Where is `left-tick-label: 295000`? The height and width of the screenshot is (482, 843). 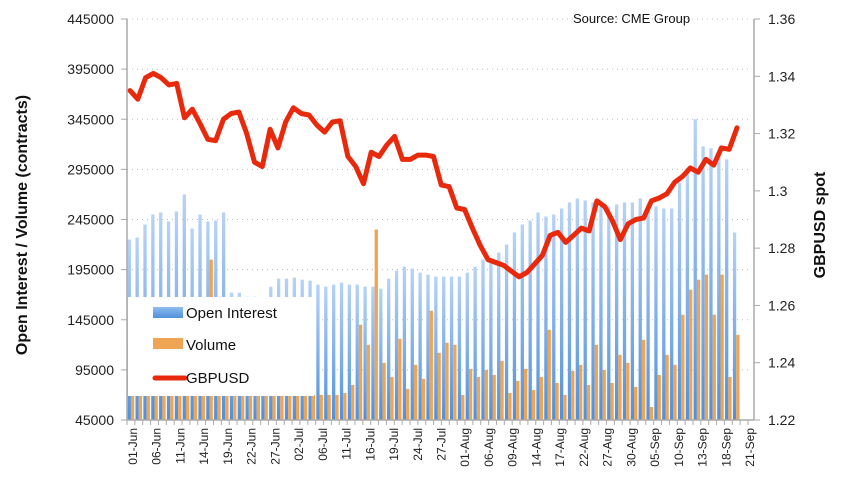 left-tick-label: 295000 is located at coordinates (90, 169).